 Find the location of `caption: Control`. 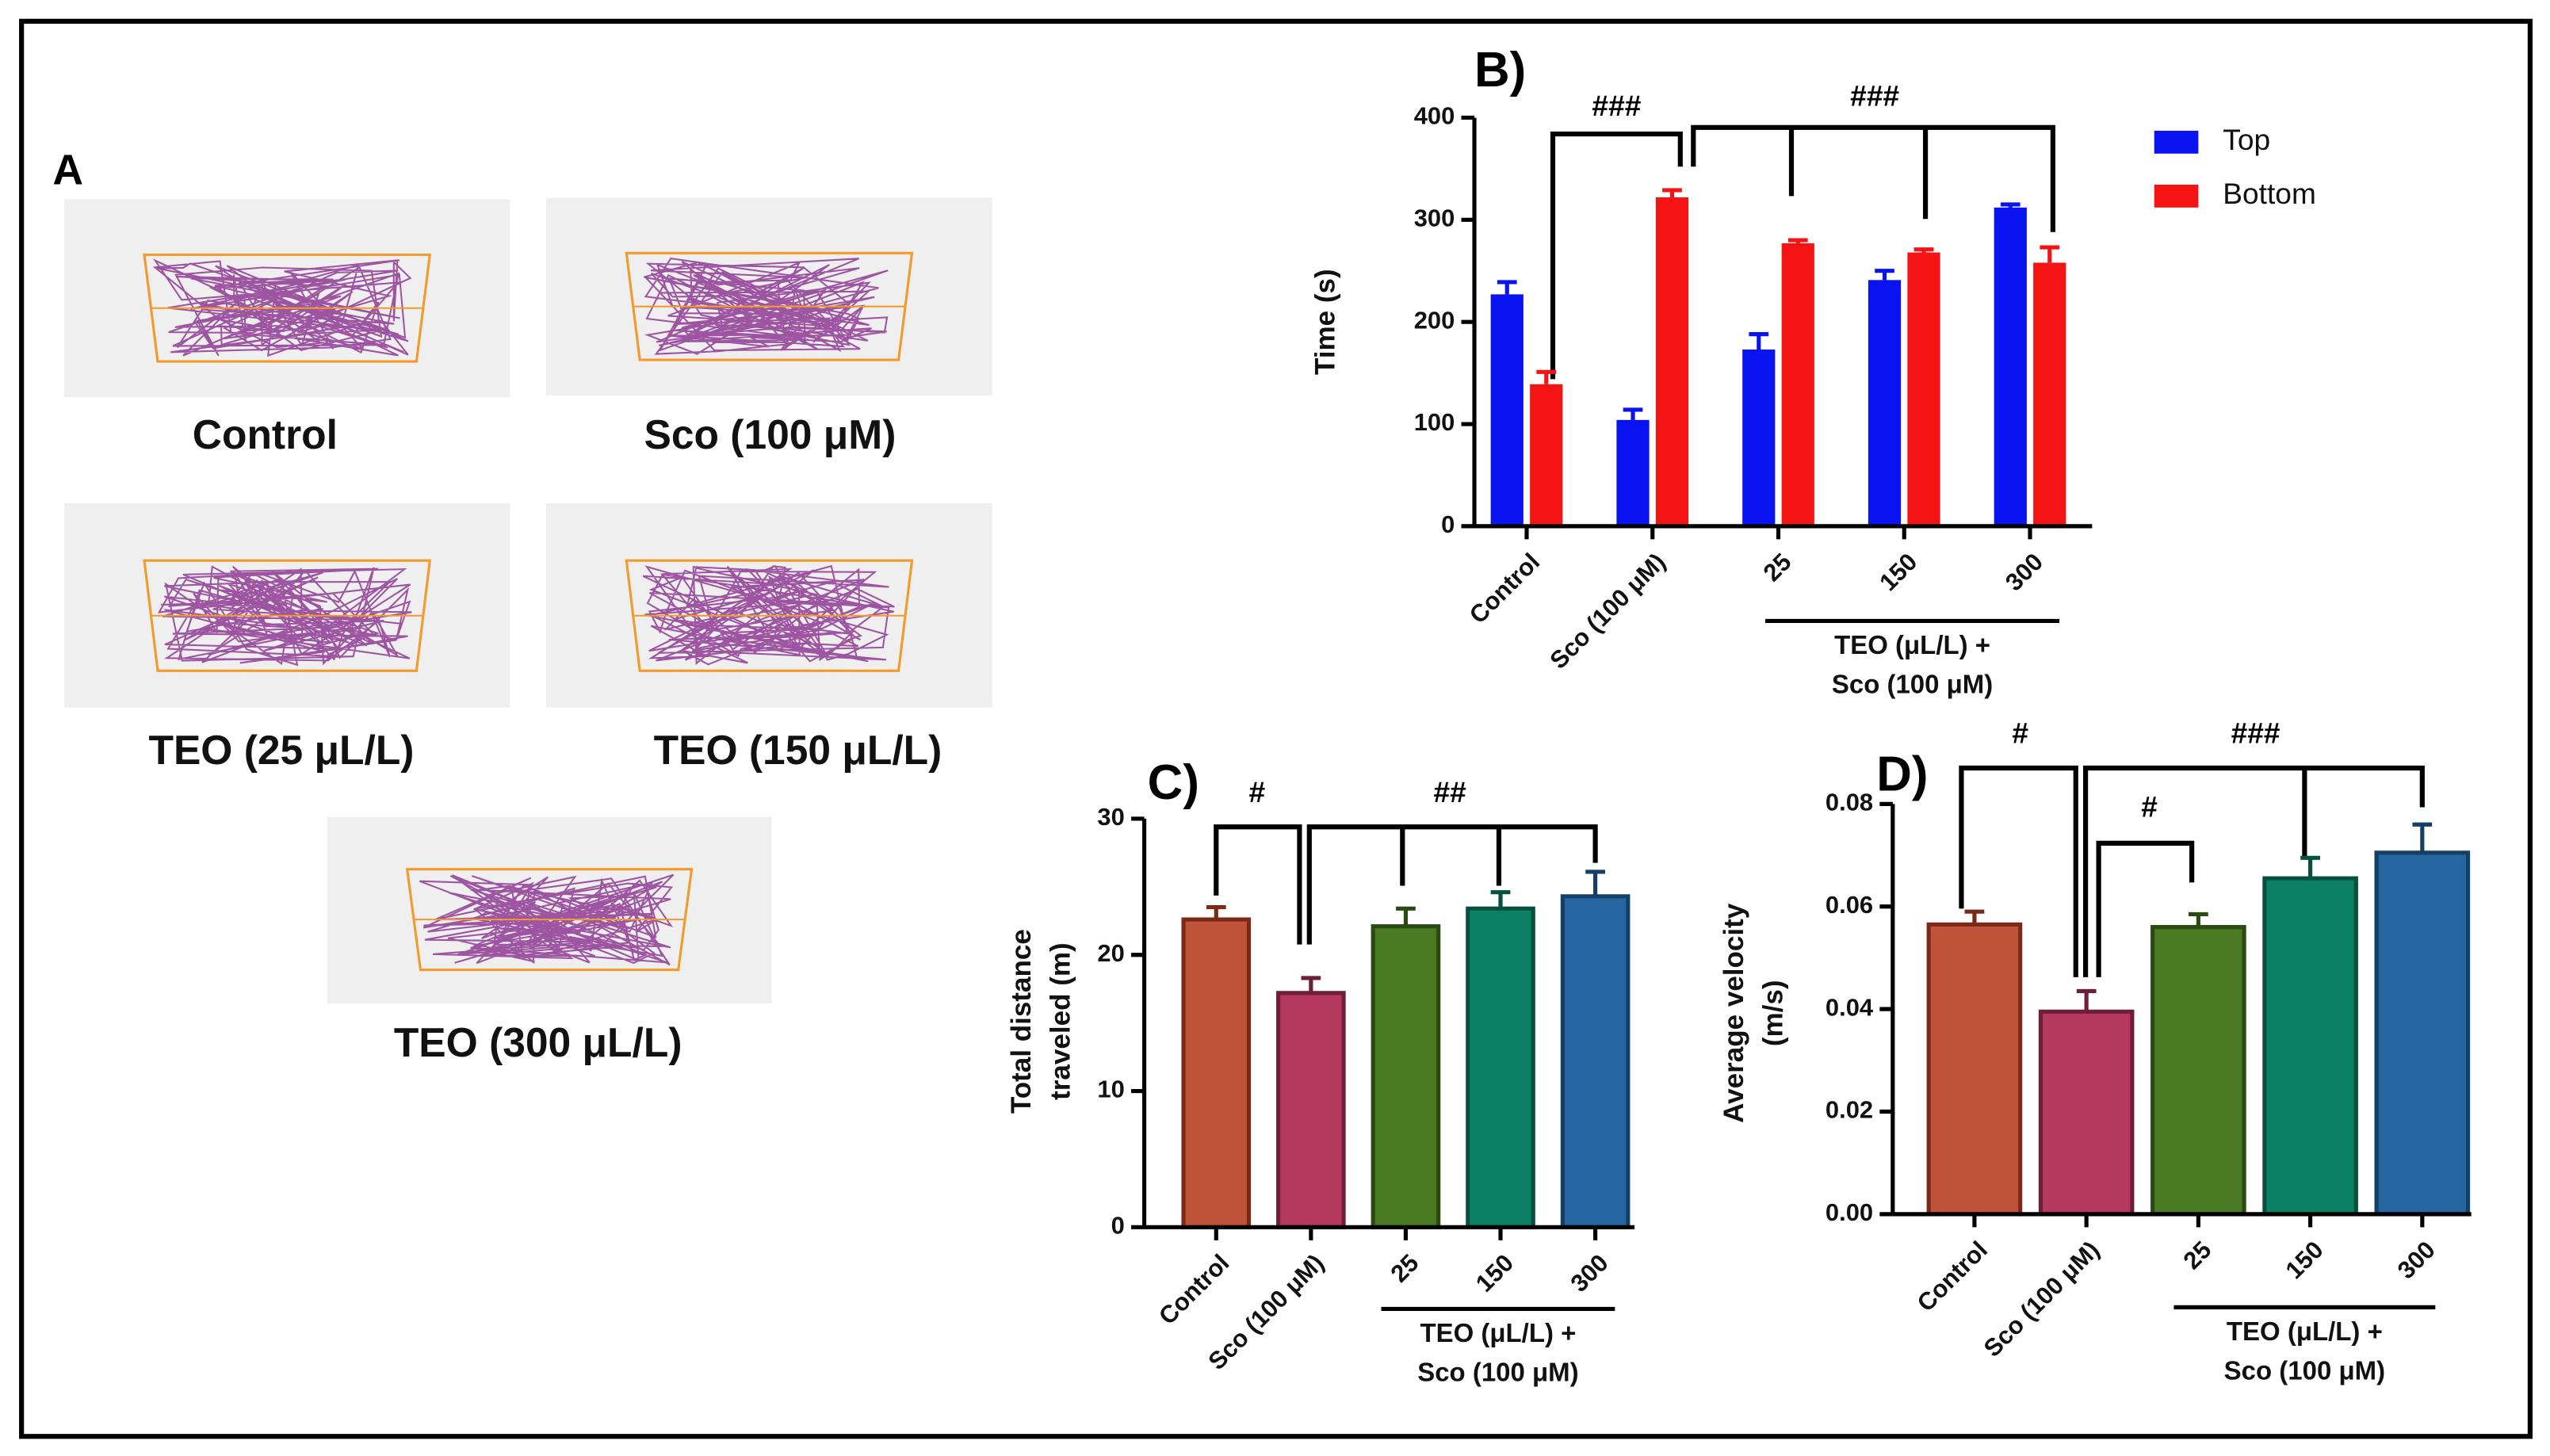

caption: Control is located at coordinates (265, 434).